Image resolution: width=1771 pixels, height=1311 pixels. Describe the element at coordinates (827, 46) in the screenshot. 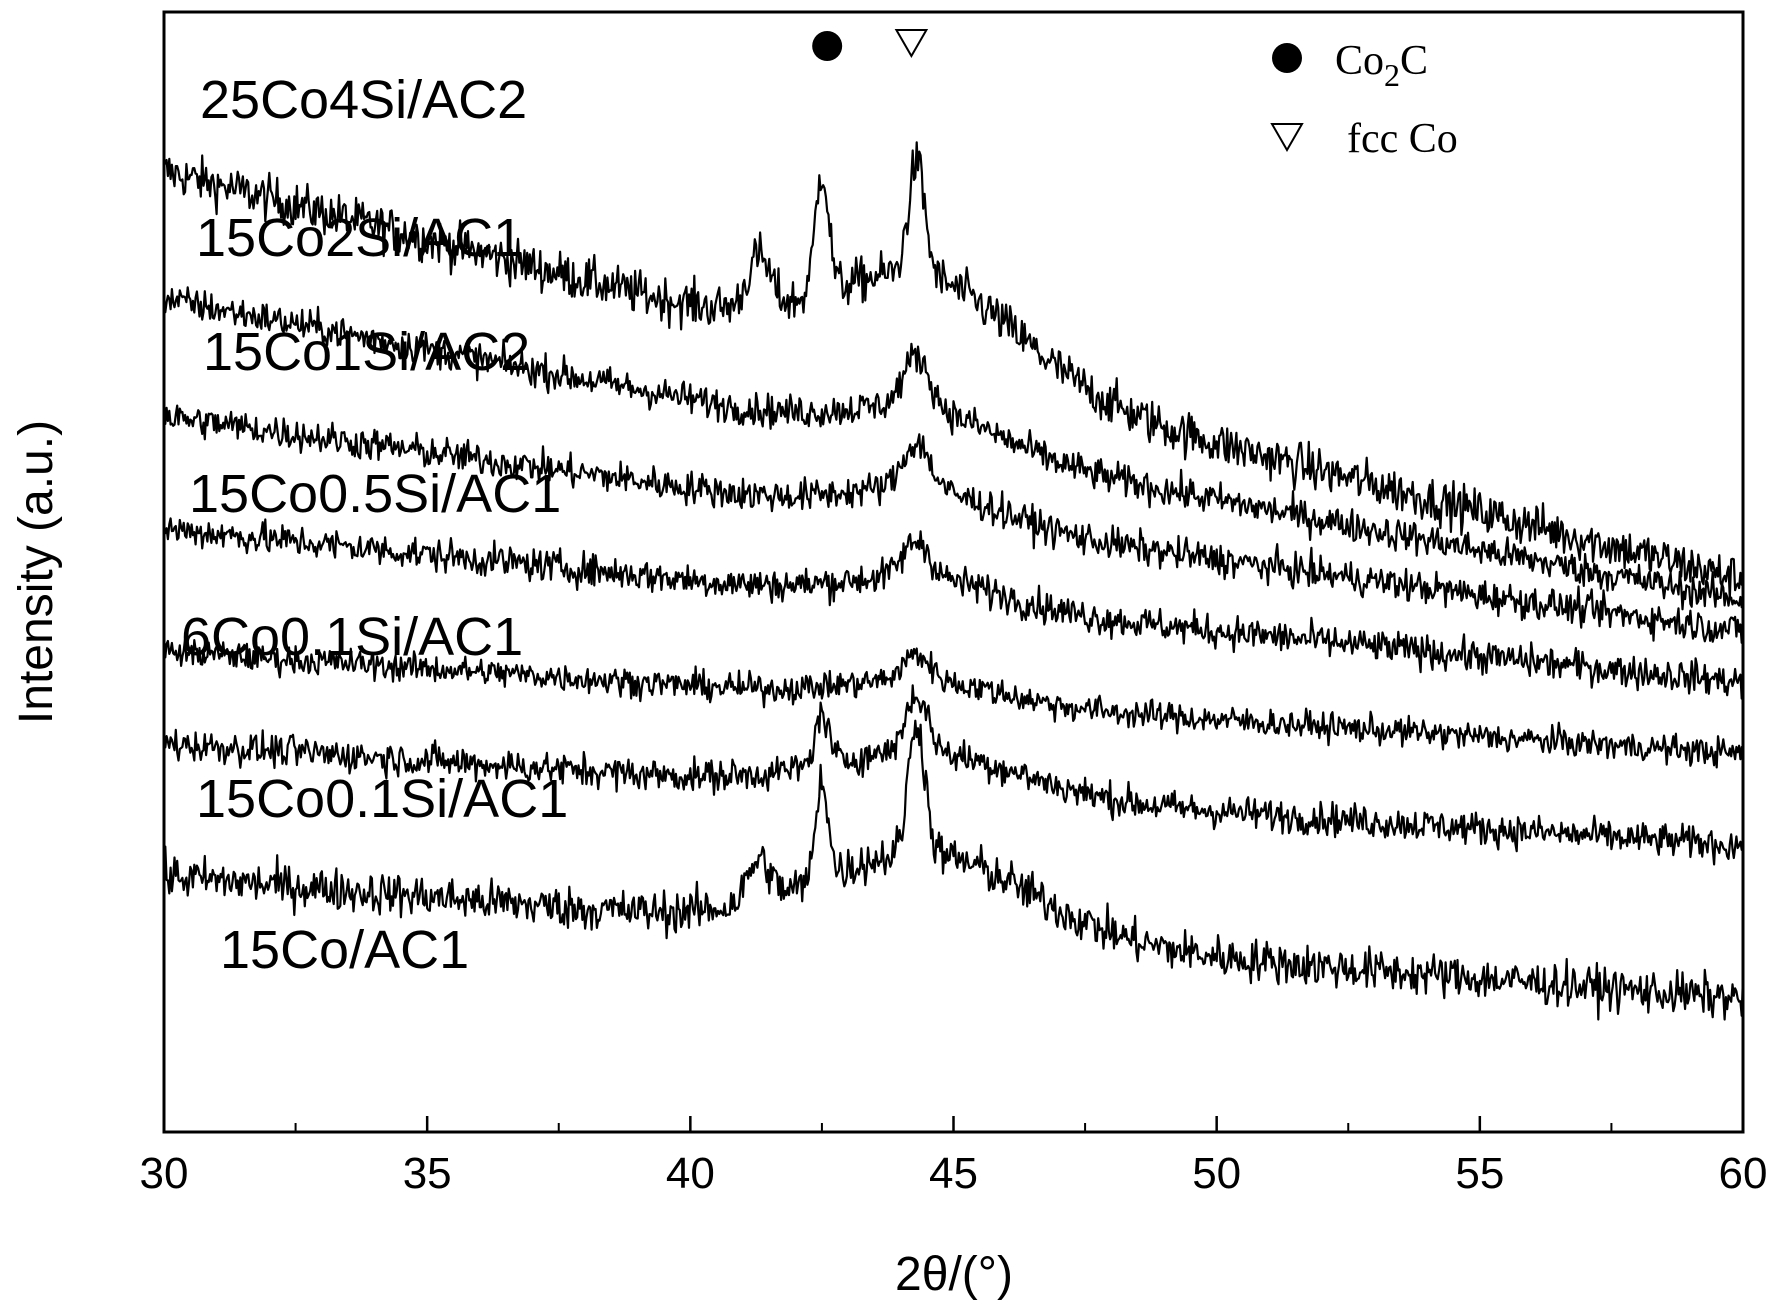

I see `co2c-peak-marker` at that location.